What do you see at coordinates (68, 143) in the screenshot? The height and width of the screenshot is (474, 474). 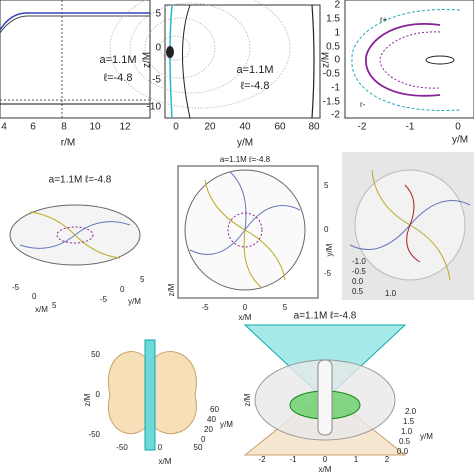 I see `axis-label: r/M` at bounding box center [68, 143].